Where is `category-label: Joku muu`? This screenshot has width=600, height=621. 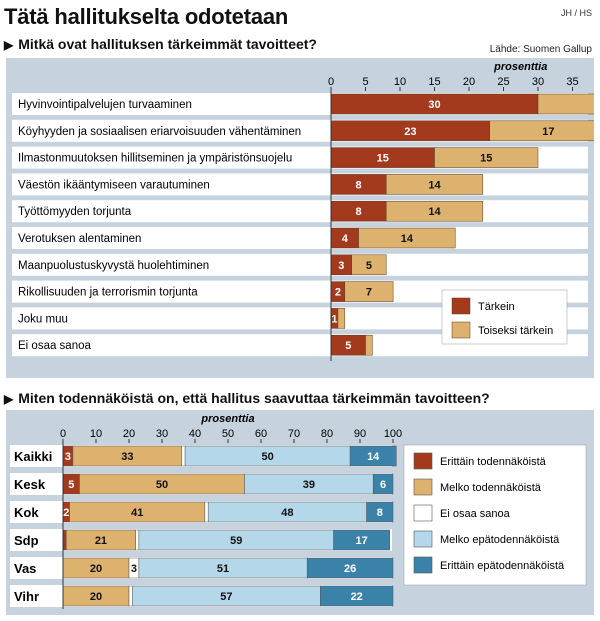 category-label: Joku muu is located at coordinates (43, 319).